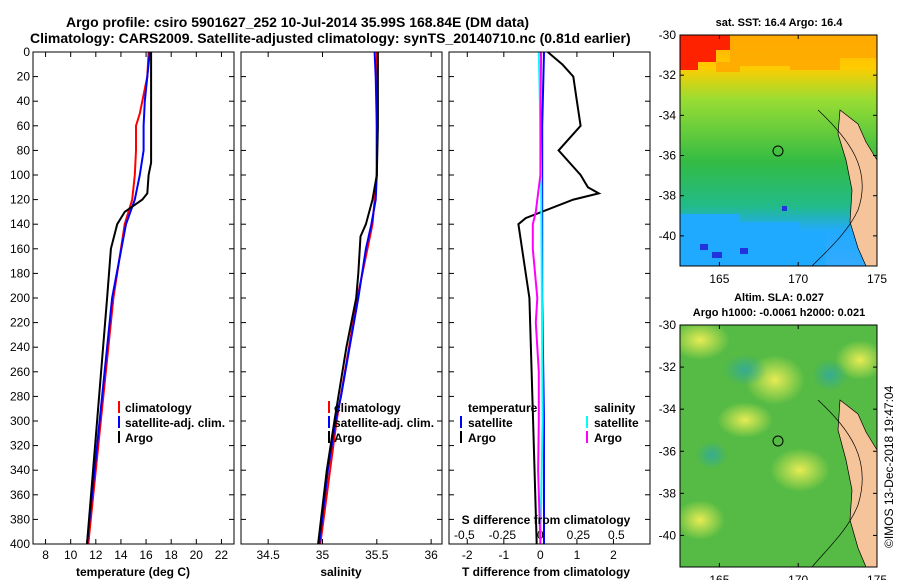 This screenshot has width=900, height=580. What do you see at coordinates (26, 52) in the screenshot?
I see `depth-tick-label: 0` at bounding box center [26, 52].